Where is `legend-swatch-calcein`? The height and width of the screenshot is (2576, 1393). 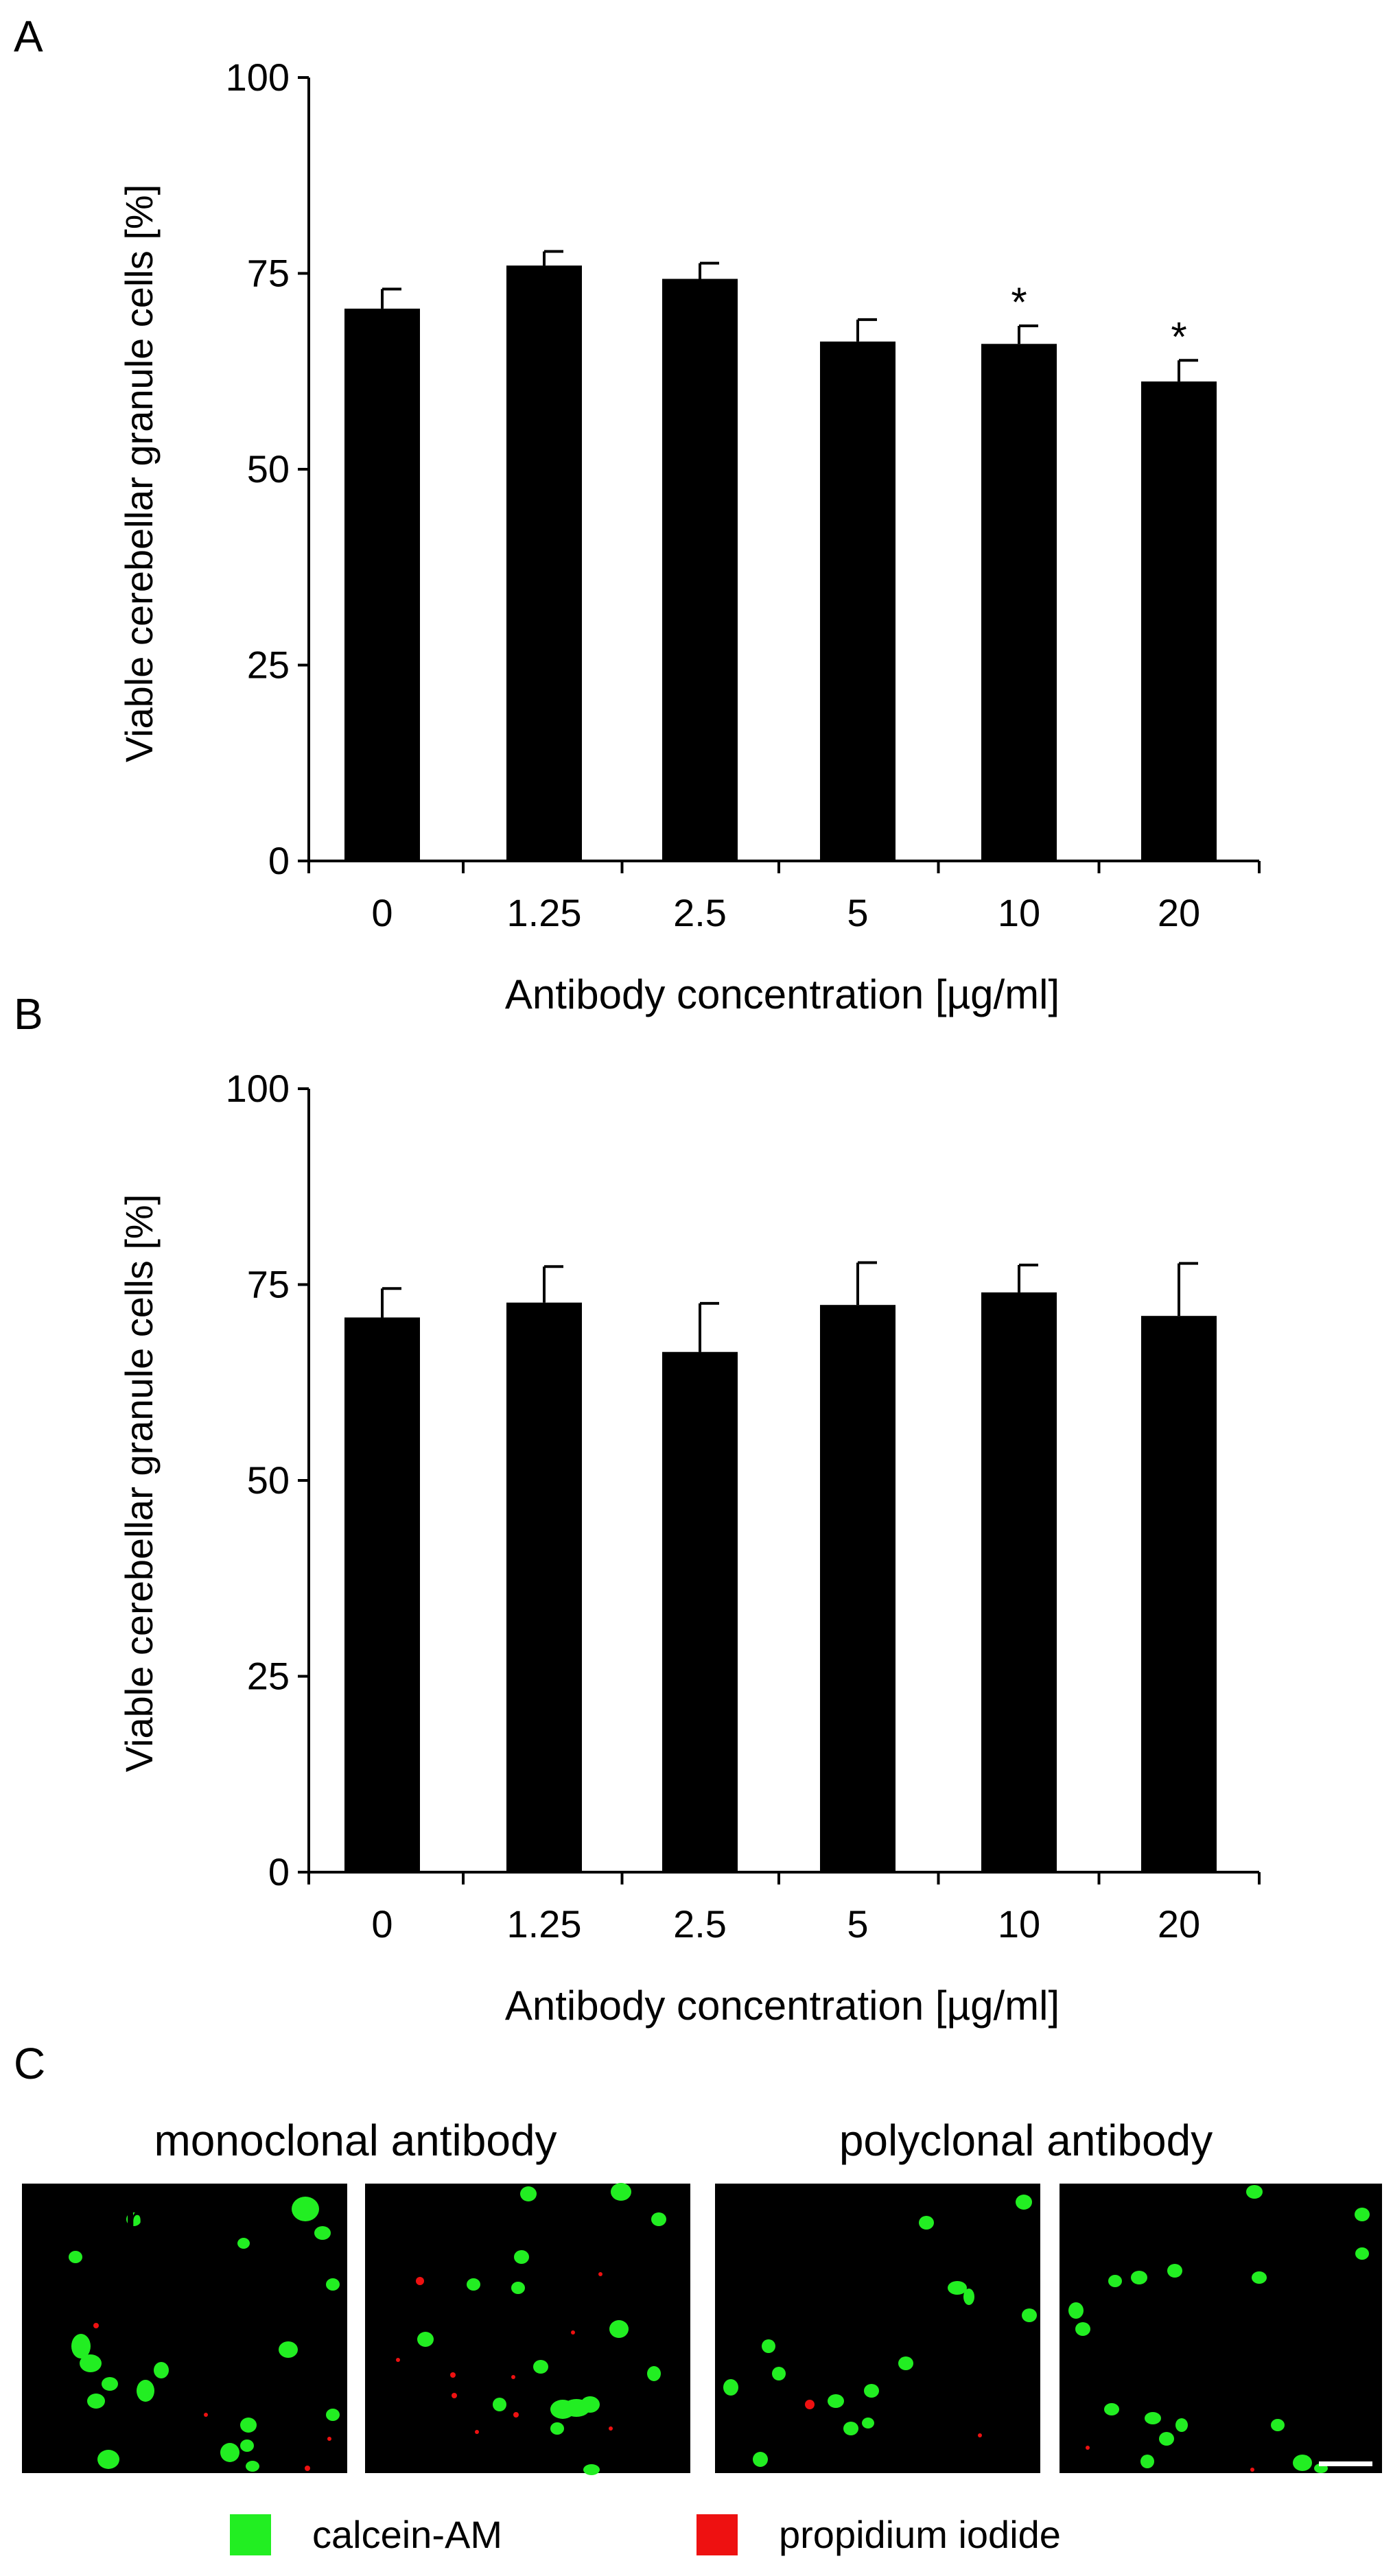 legend-swatch-calcein is located at coordinates (251, 2534).